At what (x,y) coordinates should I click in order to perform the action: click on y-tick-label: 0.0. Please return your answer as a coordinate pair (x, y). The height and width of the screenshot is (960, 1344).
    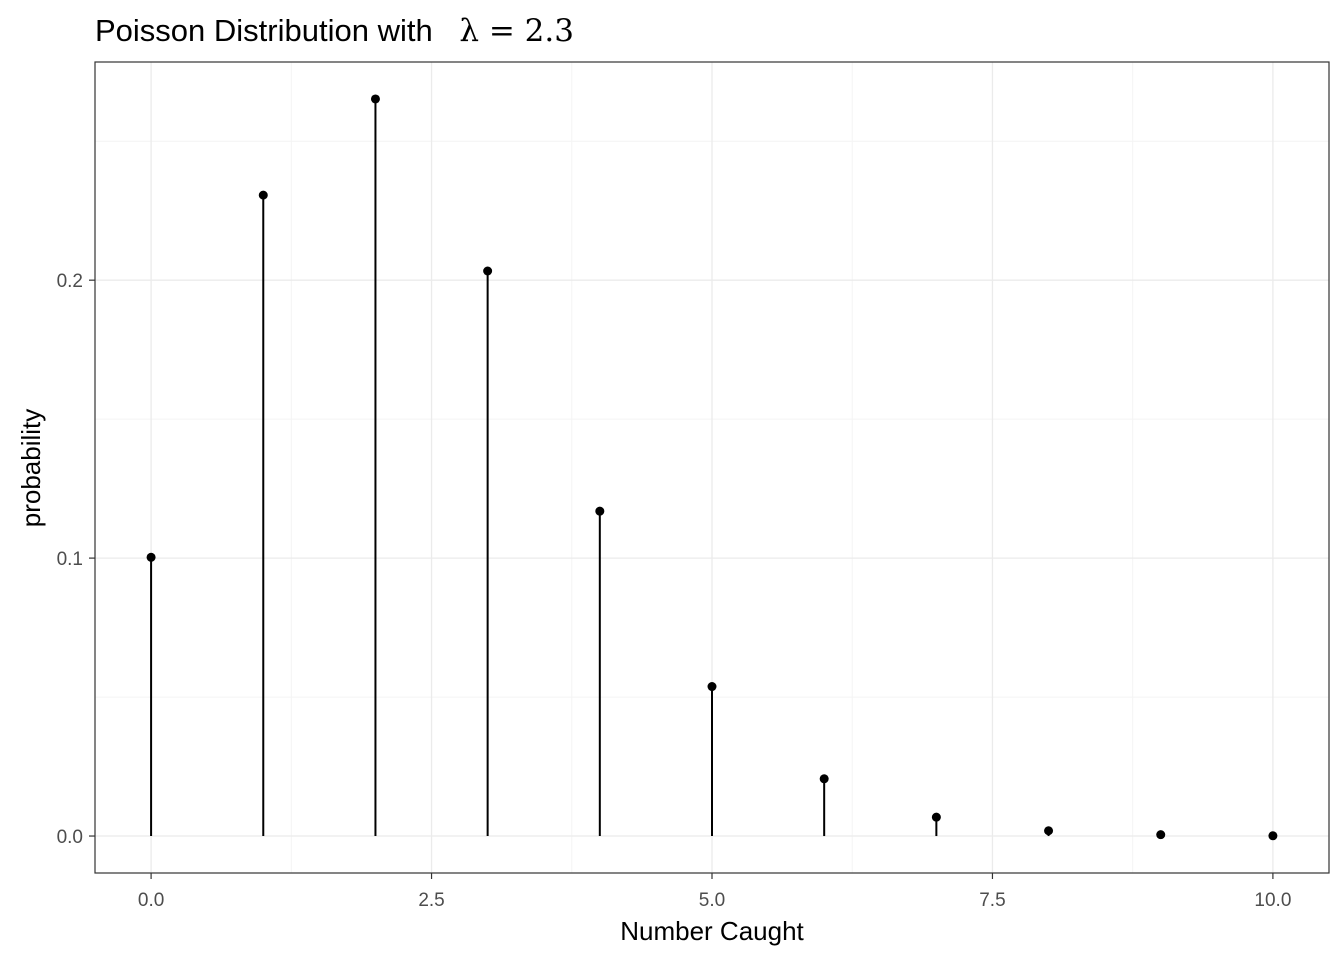
    Looking at the image, I should click on (70, 837).